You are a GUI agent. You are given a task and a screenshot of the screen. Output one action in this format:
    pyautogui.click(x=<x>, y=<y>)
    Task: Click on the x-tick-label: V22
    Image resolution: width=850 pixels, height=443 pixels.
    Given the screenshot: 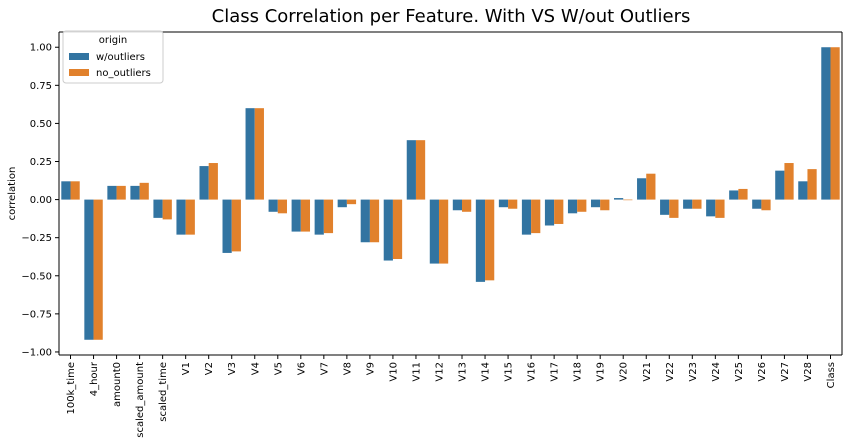 What is the action you would take?
    pyautogui.click(x=670, y=372)
    